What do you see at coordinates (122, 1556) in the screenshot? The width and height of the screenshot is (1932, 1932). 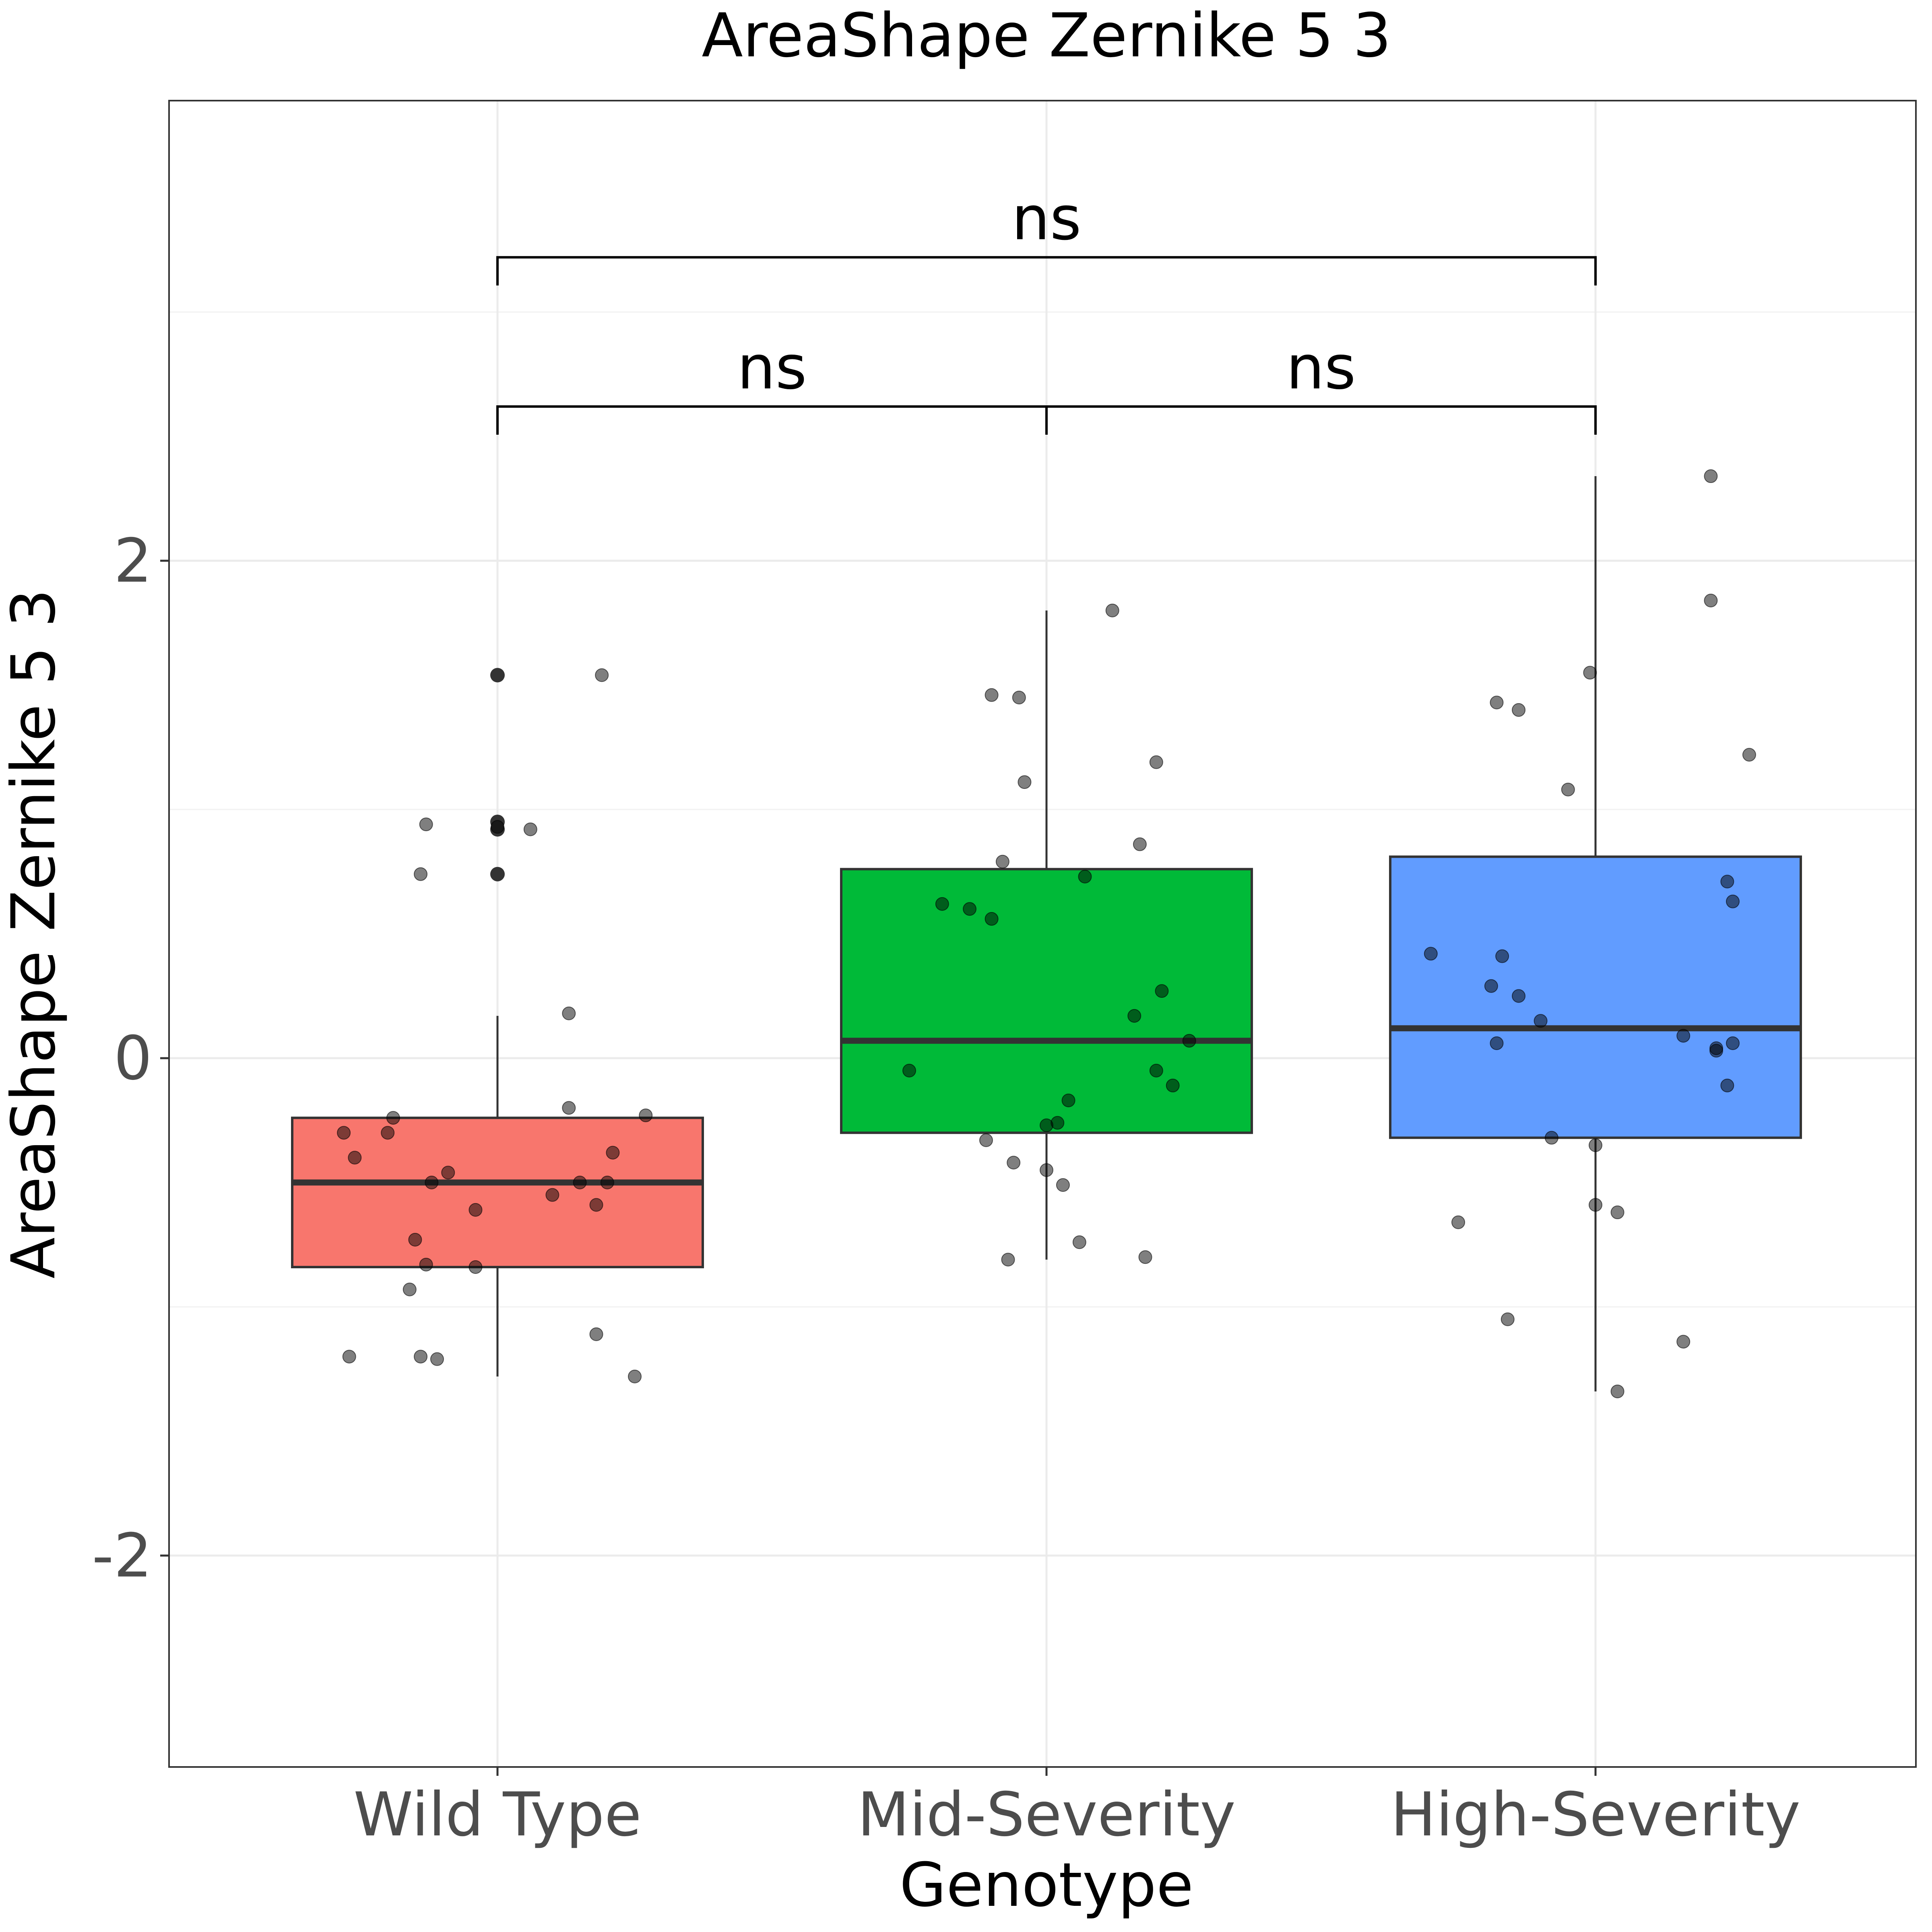 I see `y-tick-label: -2` at bounding box center [122, 1556].